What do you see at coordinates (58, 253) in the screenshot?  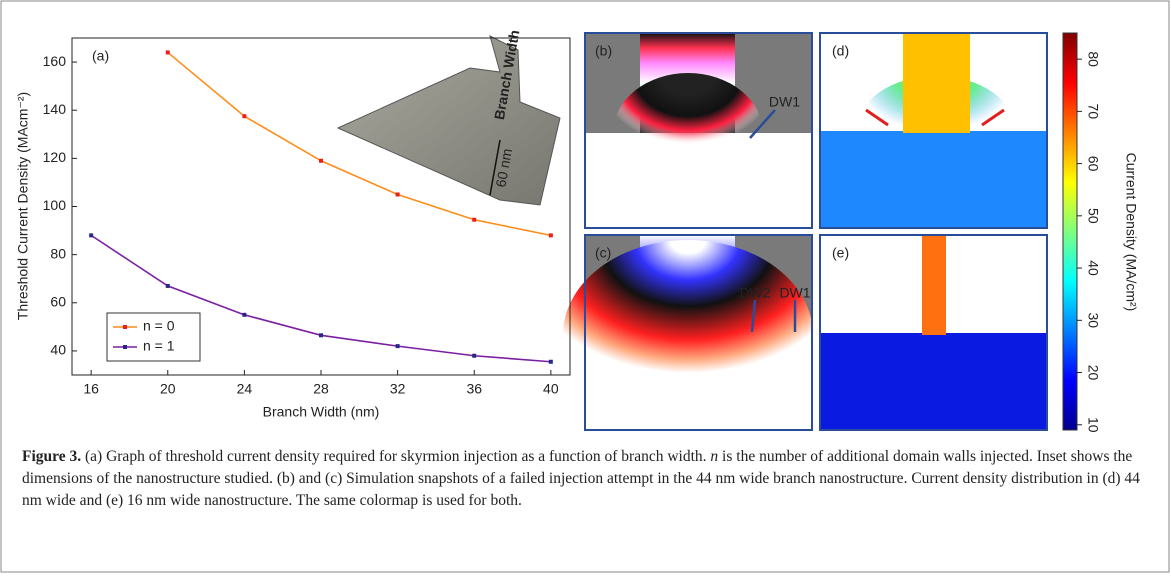 I see `y-tick-label: 80` at bounding box center [58, 253].